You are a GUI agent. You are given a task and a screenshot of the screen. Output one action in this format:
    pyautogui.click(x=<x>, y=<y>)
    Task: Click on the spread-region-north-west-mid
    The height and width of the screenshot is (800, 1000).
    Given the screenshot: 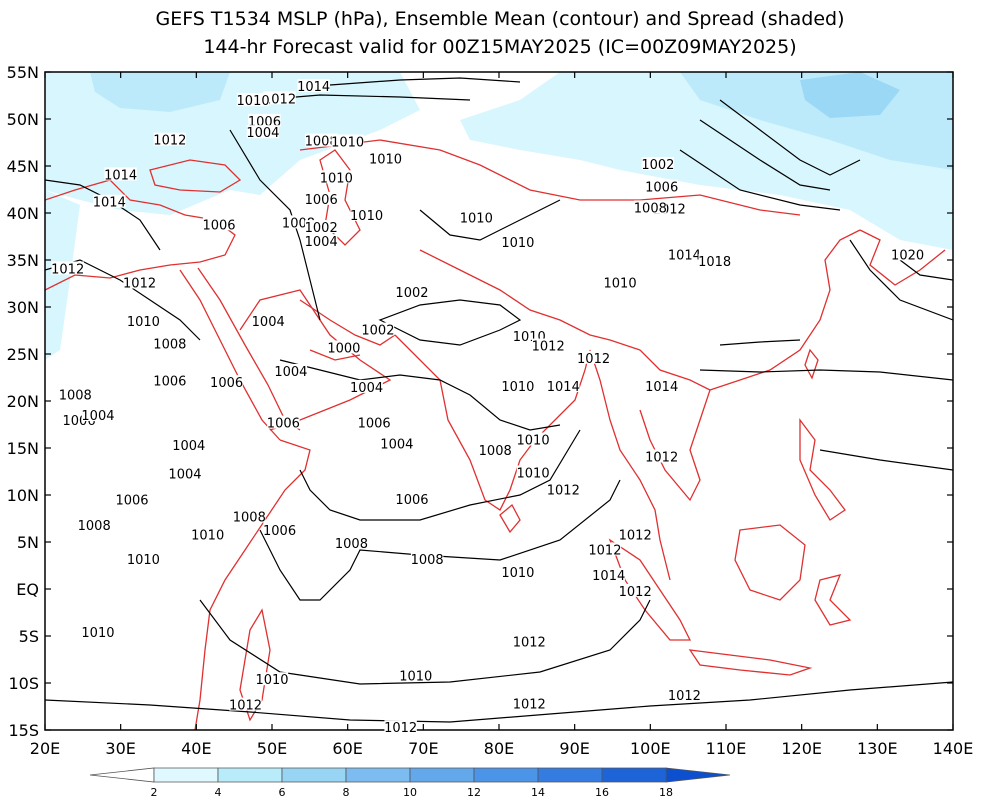 What is the action you would take?
    pyautogui.click(x=160, y=92)
    